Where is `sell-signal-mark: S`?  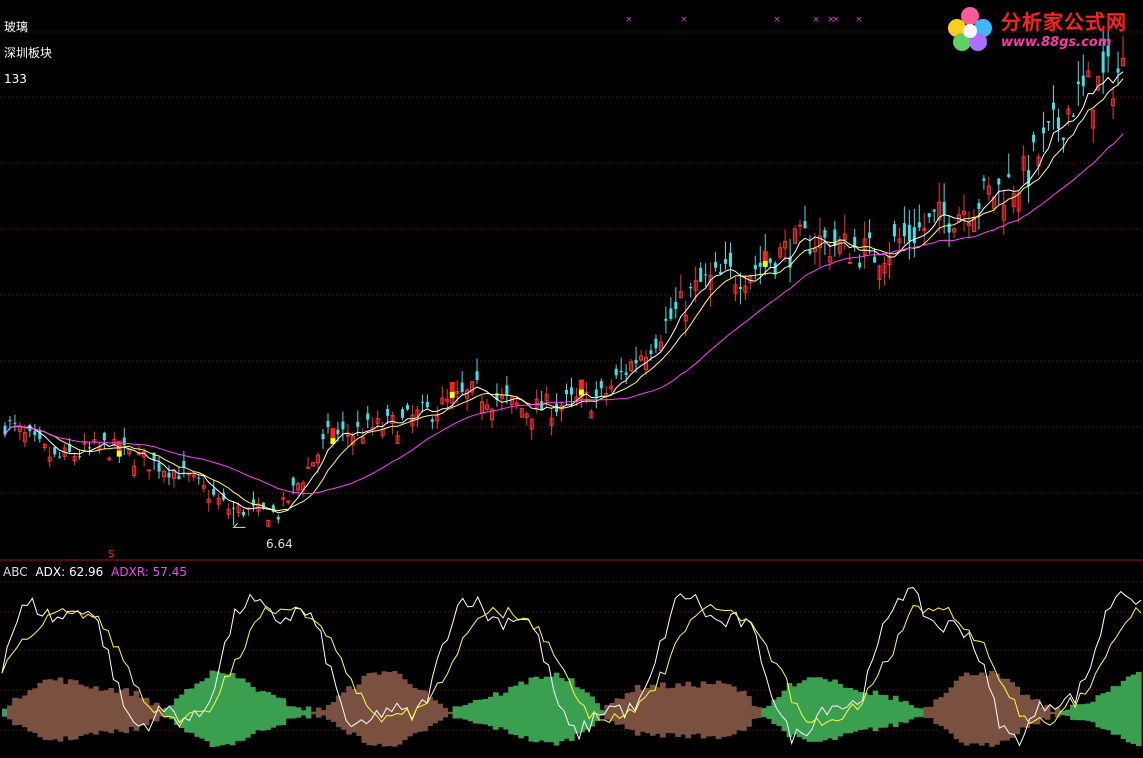 sell-signal-mark: S is located at coordinates (111, 554).